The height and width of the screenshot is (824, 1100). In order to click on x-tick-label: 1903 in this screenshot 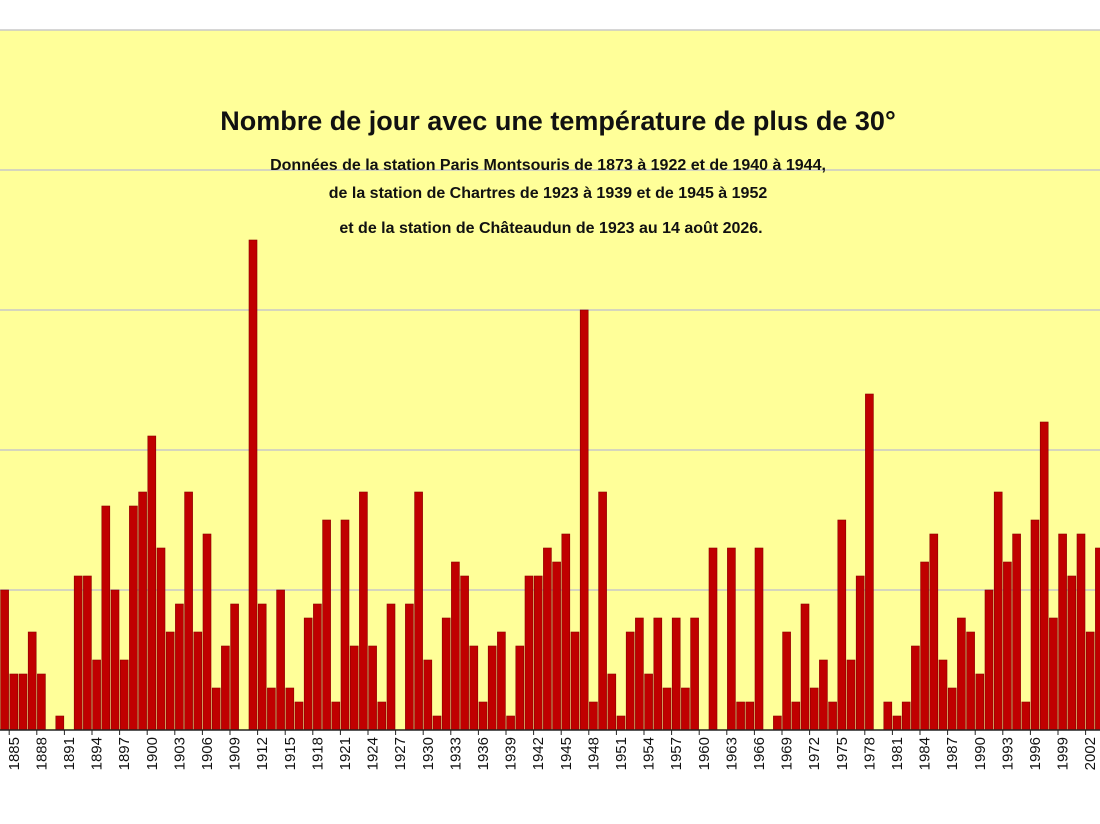, I will do `click(179, 753)`.